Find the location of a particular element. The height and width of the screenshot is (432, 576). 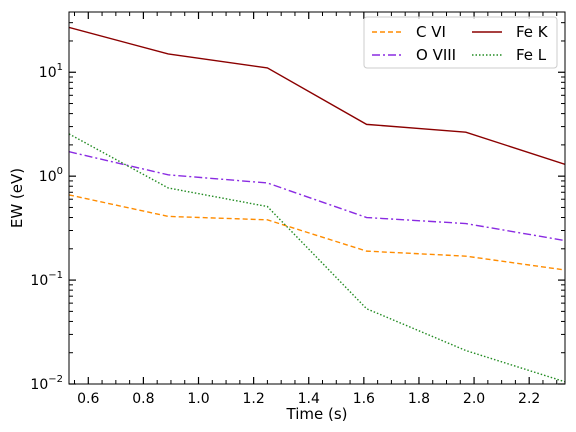

y-tick-label: 10⁰ is located at coordinates (51, 175).